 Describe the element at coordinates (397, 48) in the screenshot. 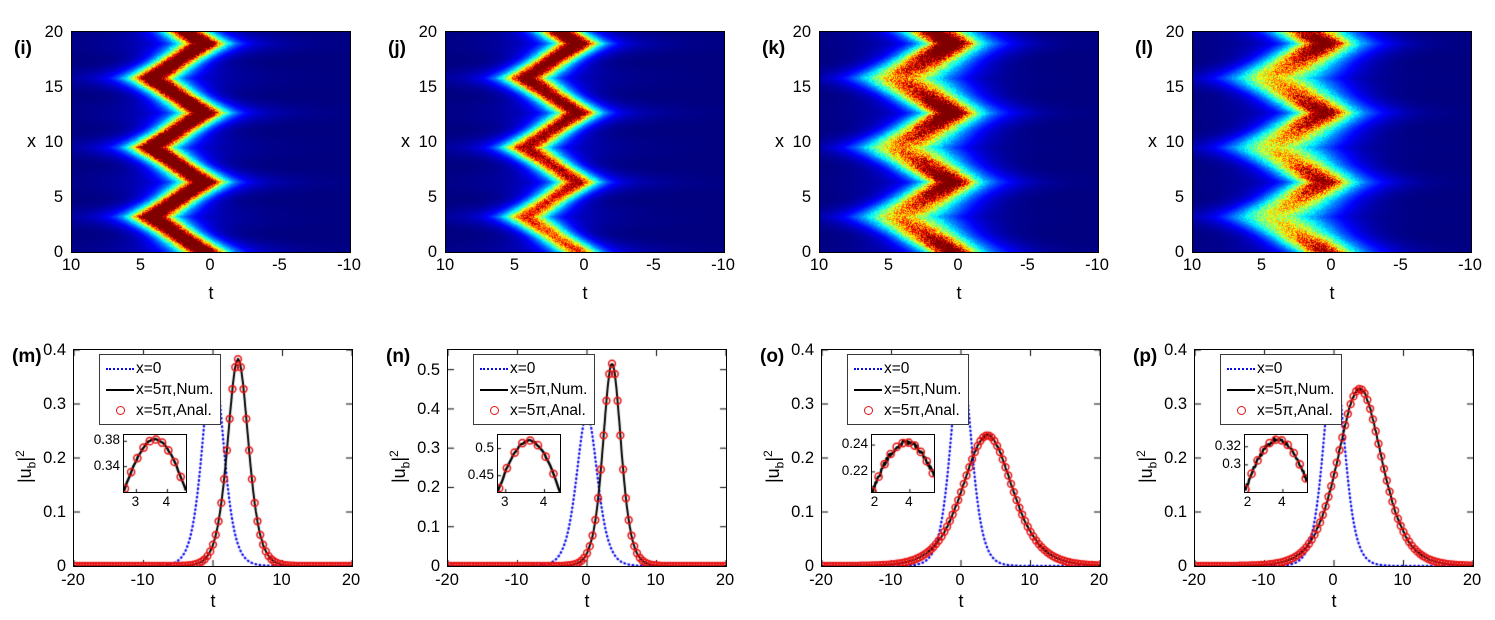

I see `panel-letter: (j)` at that location.